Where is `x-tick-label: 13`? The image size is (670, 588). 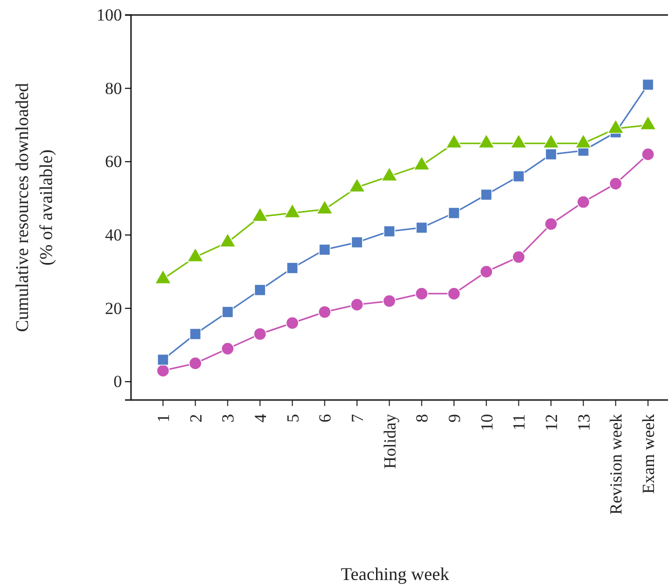
x-tick-label: 13 is located at coordinates (584, 422).